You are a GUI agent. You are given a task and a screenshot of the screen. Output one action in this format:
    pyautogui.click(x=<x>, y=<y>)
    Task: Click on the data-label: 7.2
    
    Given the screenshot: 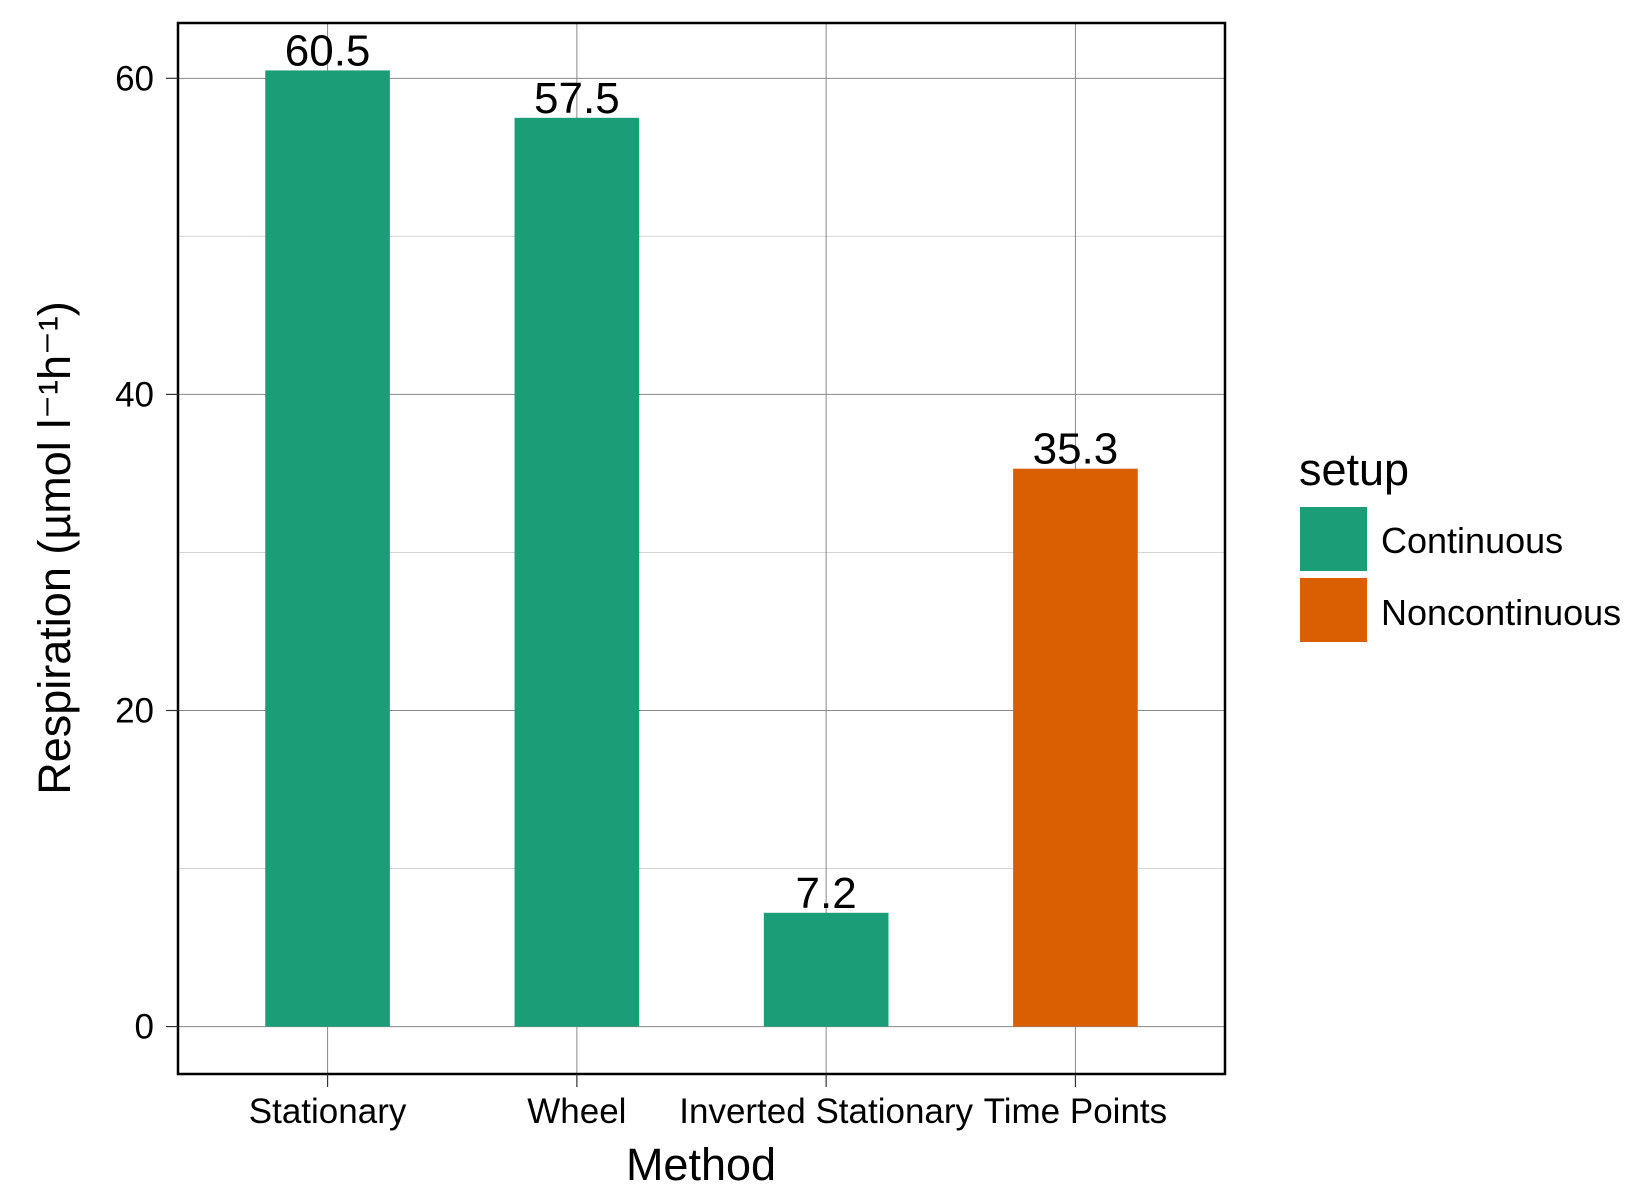 What is the action you would take?
    pyautogui.click(x=826, y=893)
    